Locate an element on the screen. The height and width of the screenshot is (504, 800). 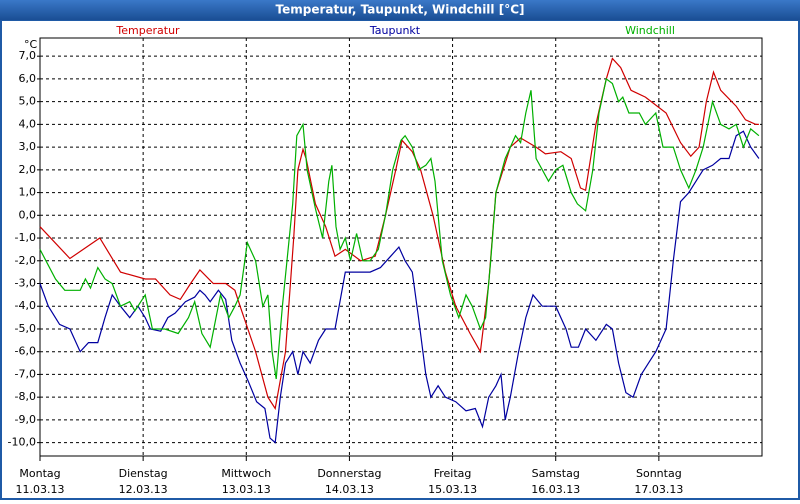
y-tick-label: 3,0 is located at coordinates (28, 146).